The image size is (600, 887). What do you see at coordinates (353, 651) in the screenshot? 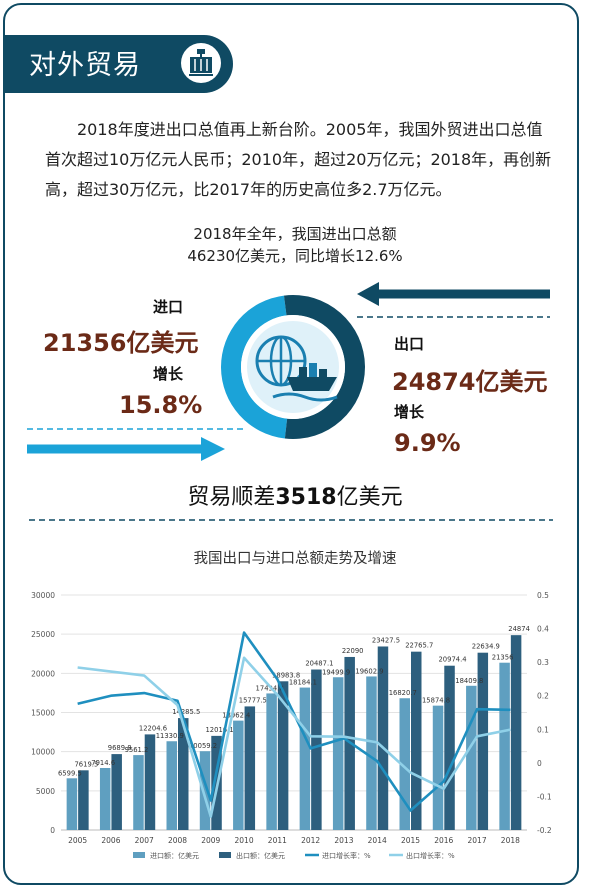
I see `bar-export-label: 22090` at bounding box center [353, 651].